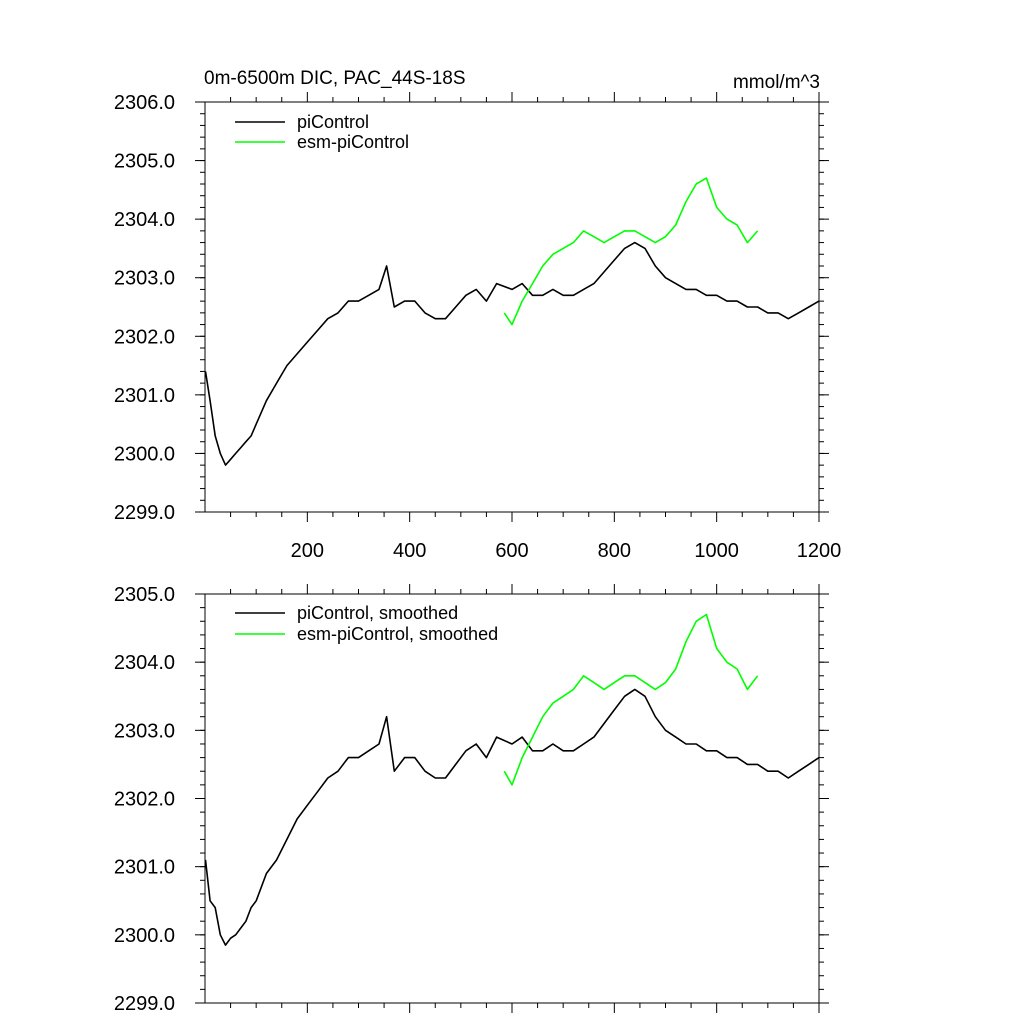  Describe the element at coordinates (776, 82) in the screenshot. I see `top-panel-units: mmol/m^3` at that location.